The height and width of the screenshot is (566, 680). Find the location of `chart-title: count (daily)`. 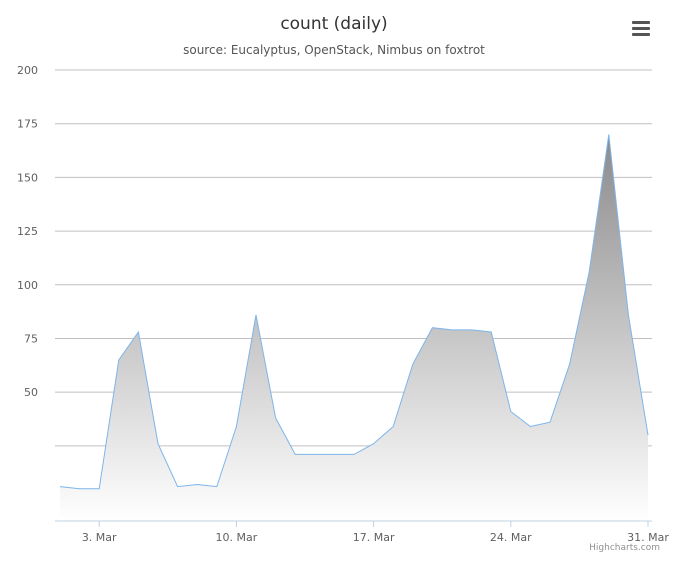

chart-title: count (daily) is located at coordinates (334, 24).